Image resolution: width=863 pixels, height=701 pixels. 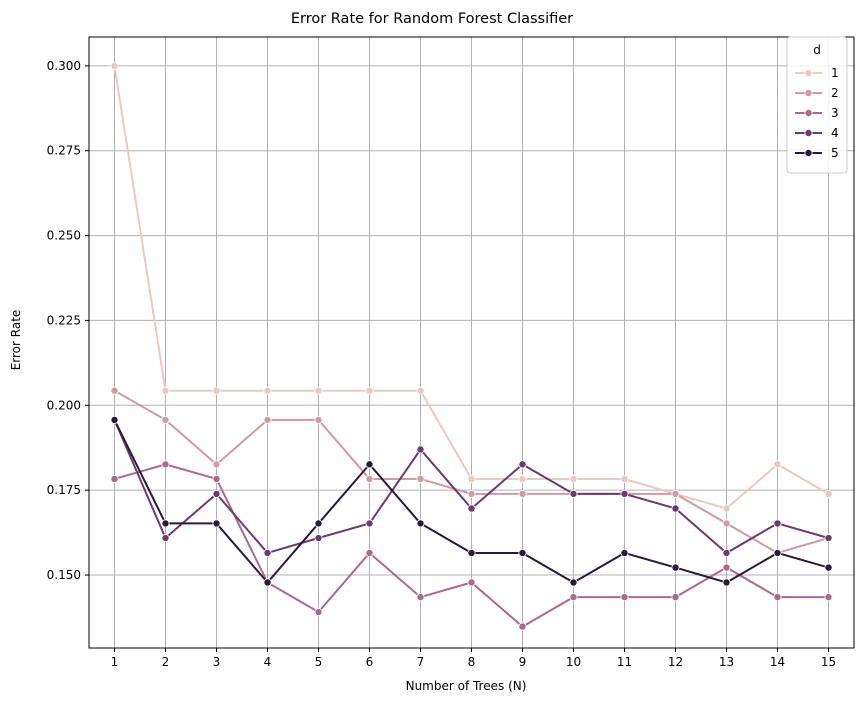 What do you see at coordinates (835, 93) in the screenshot?
I see `legend-label: 2` at bounding box center [835, 93].